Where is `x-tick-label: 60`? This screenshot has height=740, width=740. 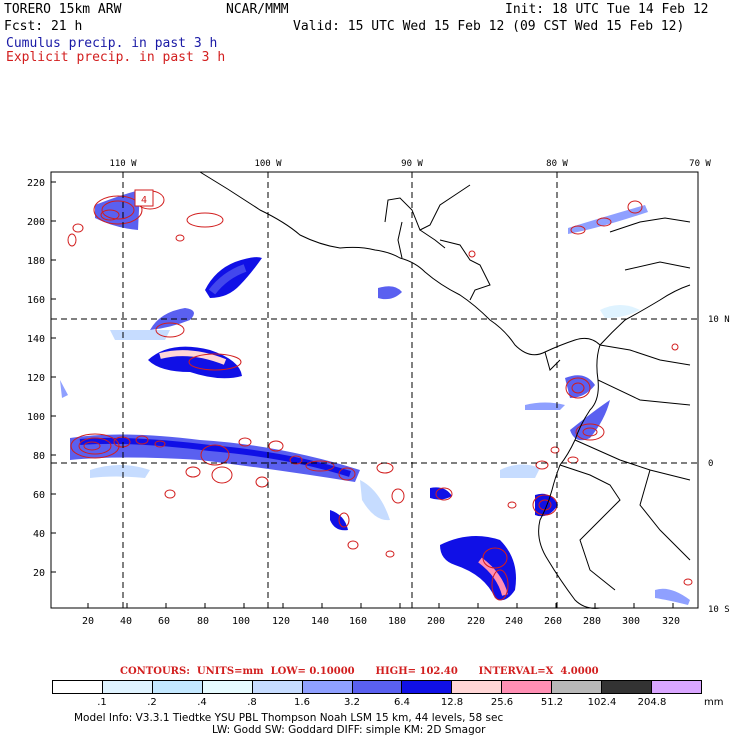 x-tick-label: 60 is located at coordinates (164, 621).